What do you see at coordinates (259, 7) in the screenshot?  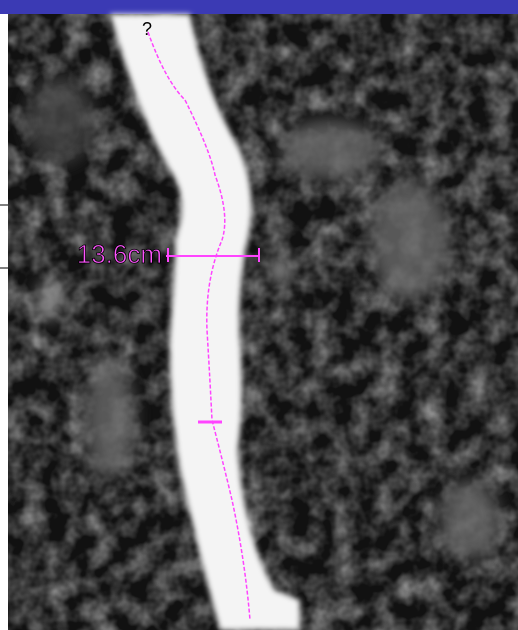 I see `title-bar` at bounding box center [259, 7].